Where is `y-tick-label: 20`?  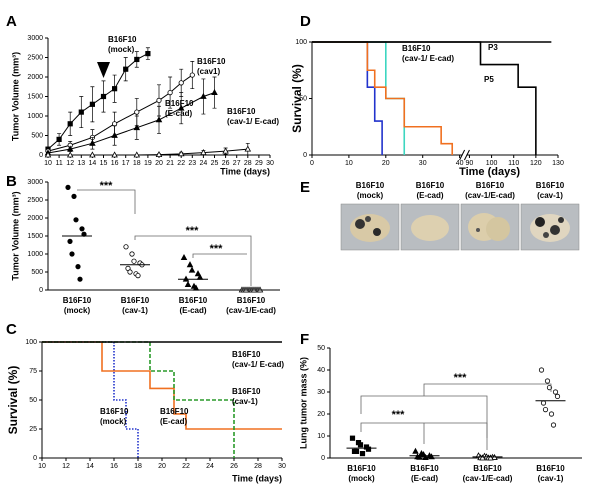 y-tick-label: 20 is located at coordinates (321, 414).